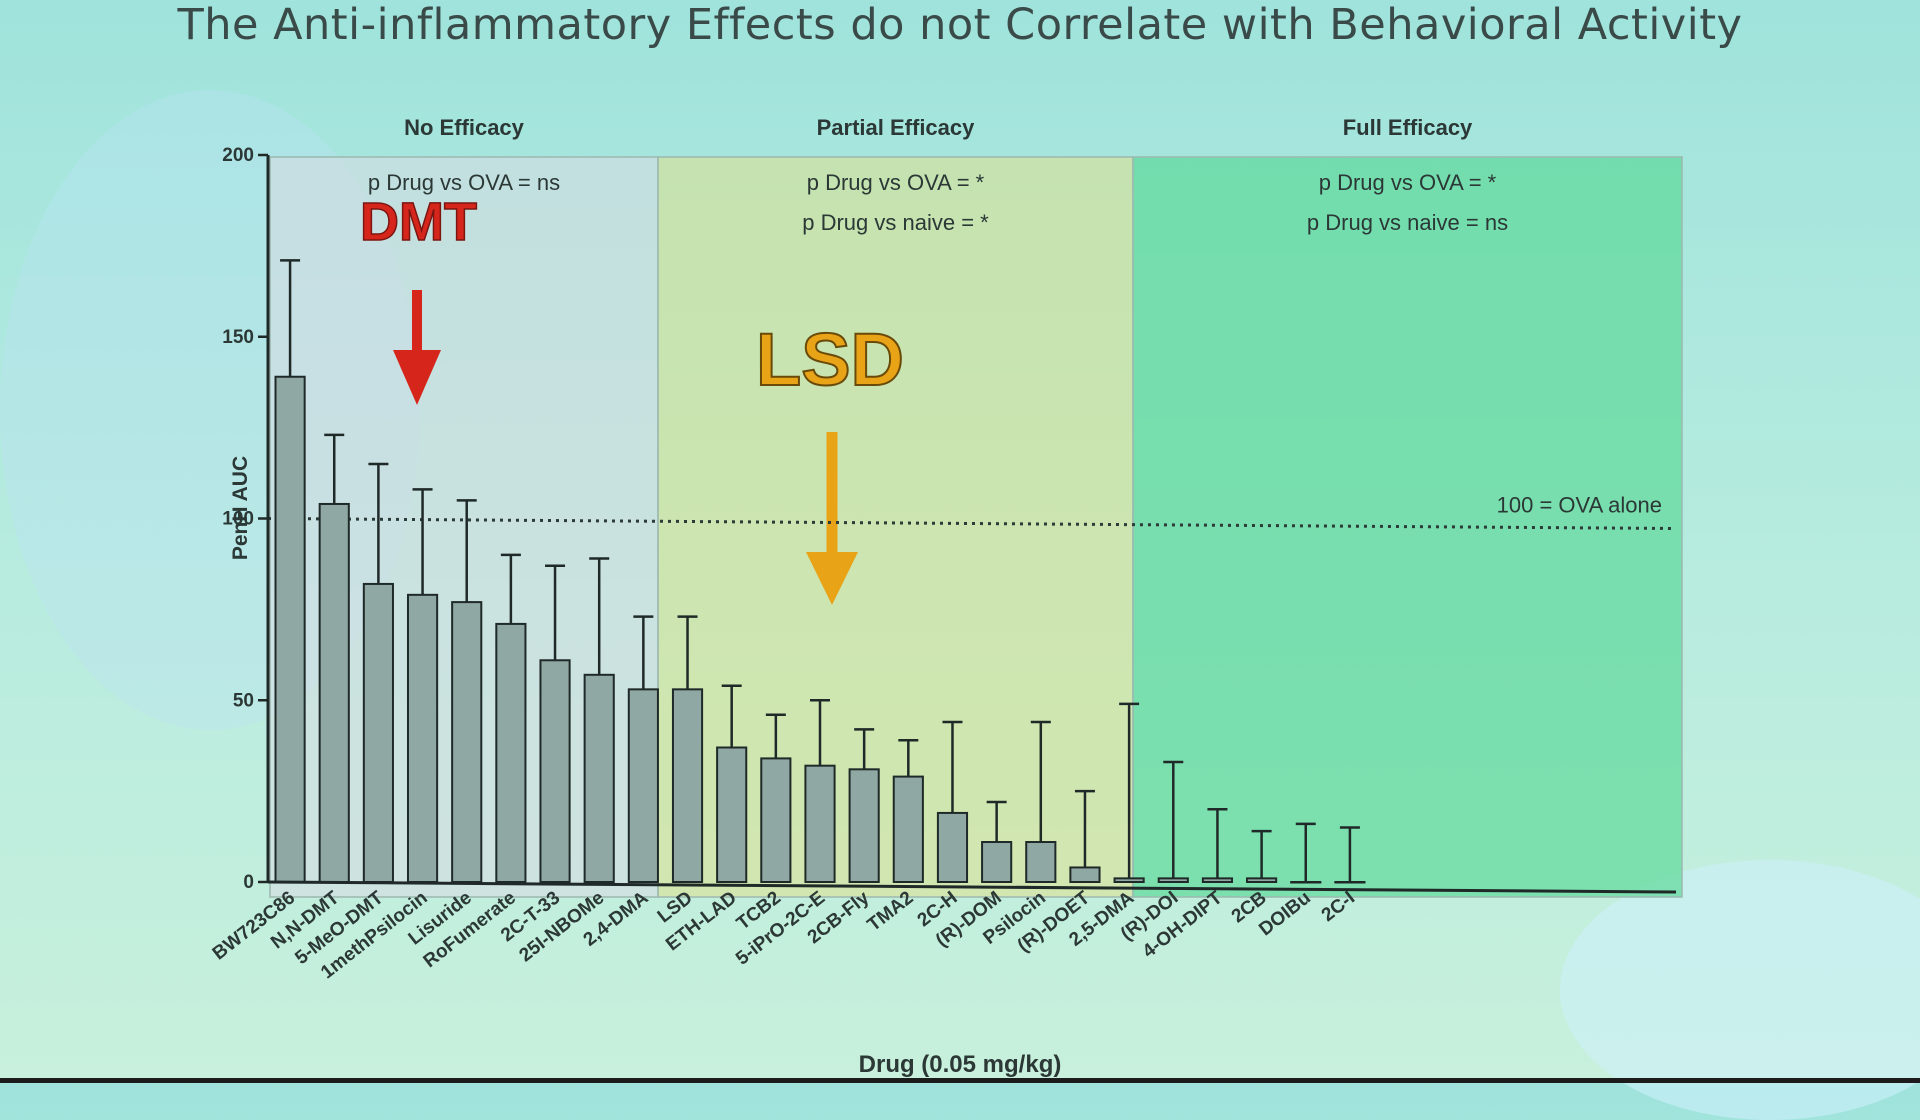  Describe the element at coordinates (732, 814) in the screenshot. I see `bar-eth-lad` at that location.